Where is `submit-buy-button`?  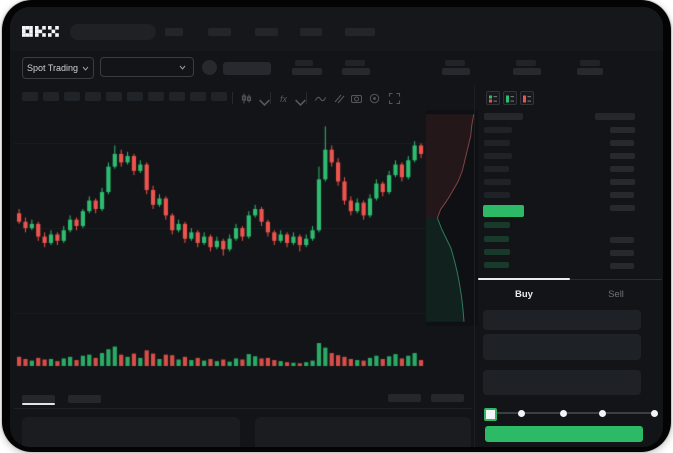
submit-buy-button is located at coordinates (564, 434).